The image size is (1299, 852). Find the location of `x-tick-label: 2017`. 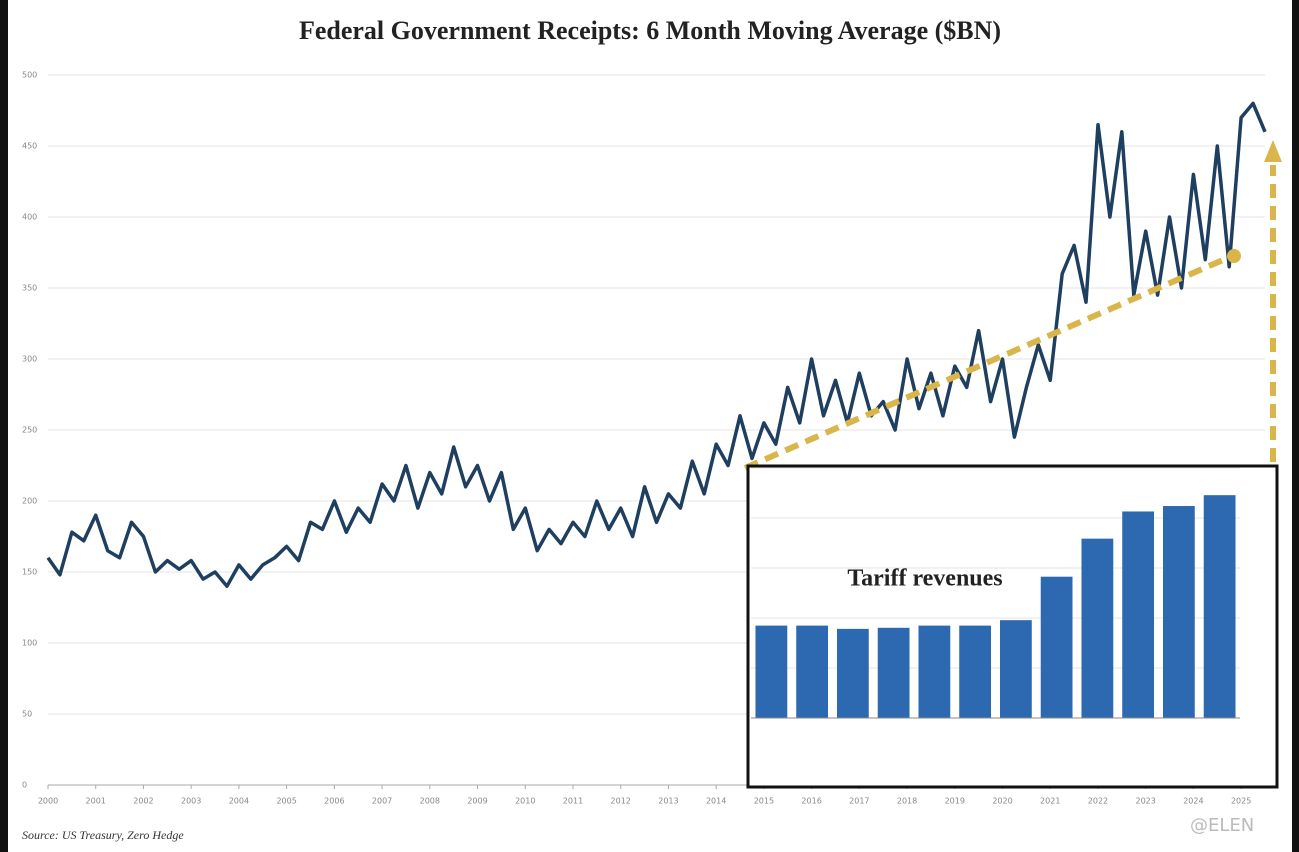

x-tick-label: 2017 is located at coordinates (859, 801).